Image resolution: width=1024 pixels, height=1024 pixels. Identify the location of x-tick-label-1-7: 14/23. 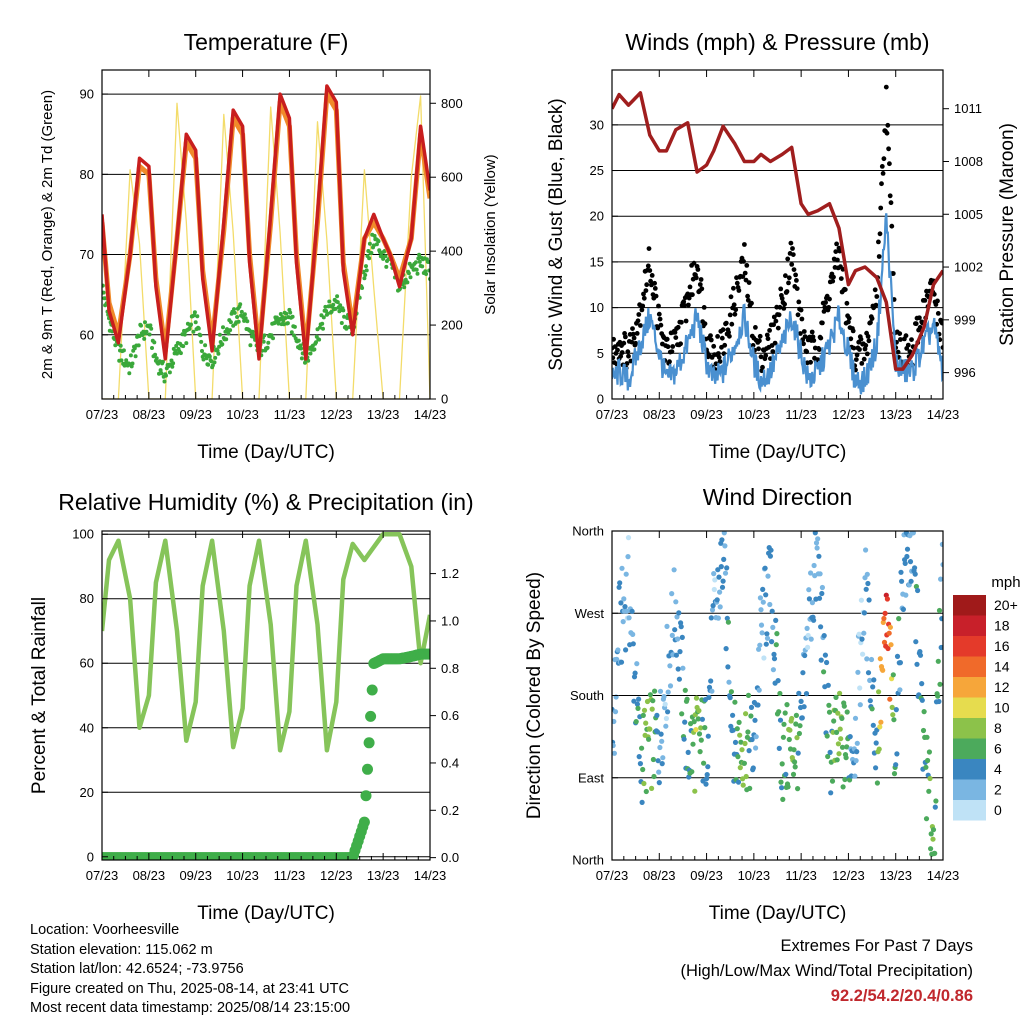
(943, 414).